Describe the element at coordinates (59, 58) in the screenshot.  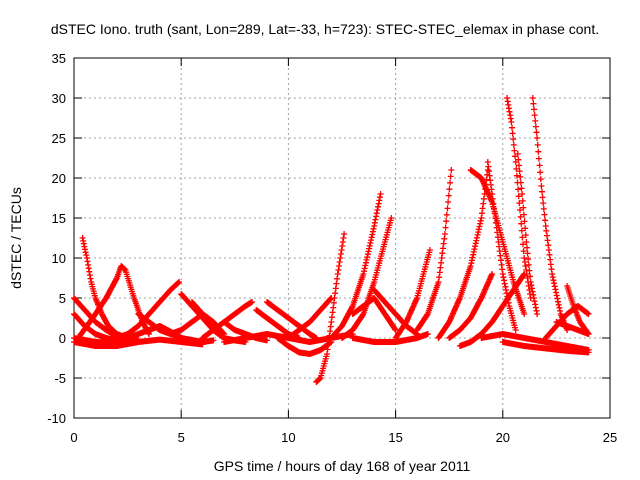
I see `y-tick-label: 35` at that location.